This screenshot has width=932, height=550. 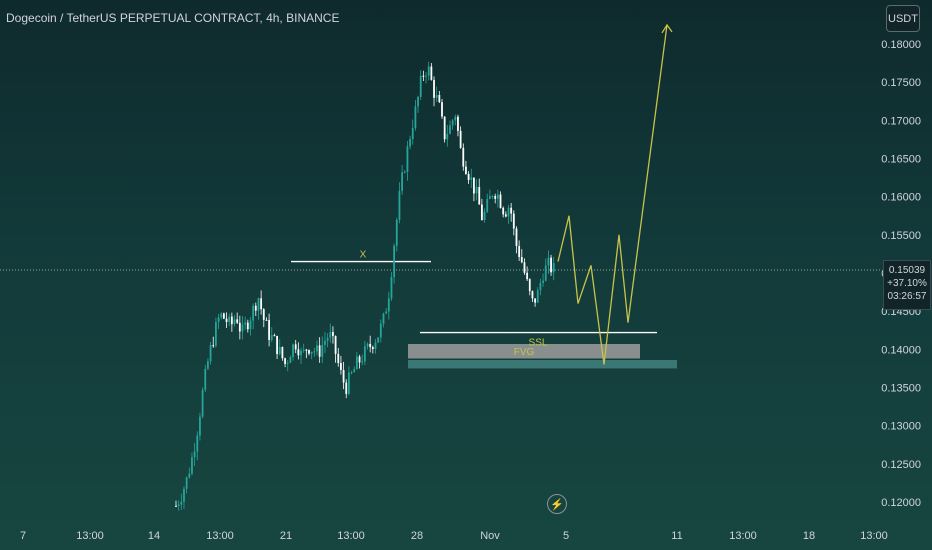 I want to click on lightning-bolt-icon: ⚡, so click(x=557, y=504).